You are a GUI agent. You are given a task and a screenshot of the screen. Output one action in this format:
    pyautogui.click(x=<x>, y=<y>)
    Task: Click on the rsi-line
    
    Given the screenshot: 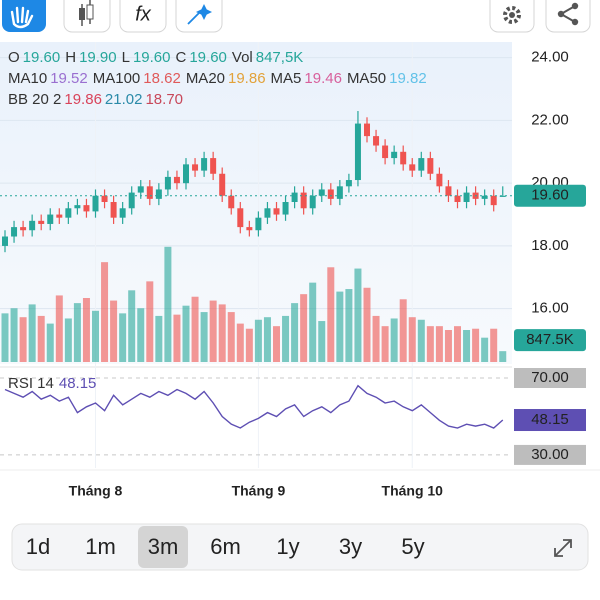 What is the action you would take?
    pyautogui.click(x=254, y=406)
    